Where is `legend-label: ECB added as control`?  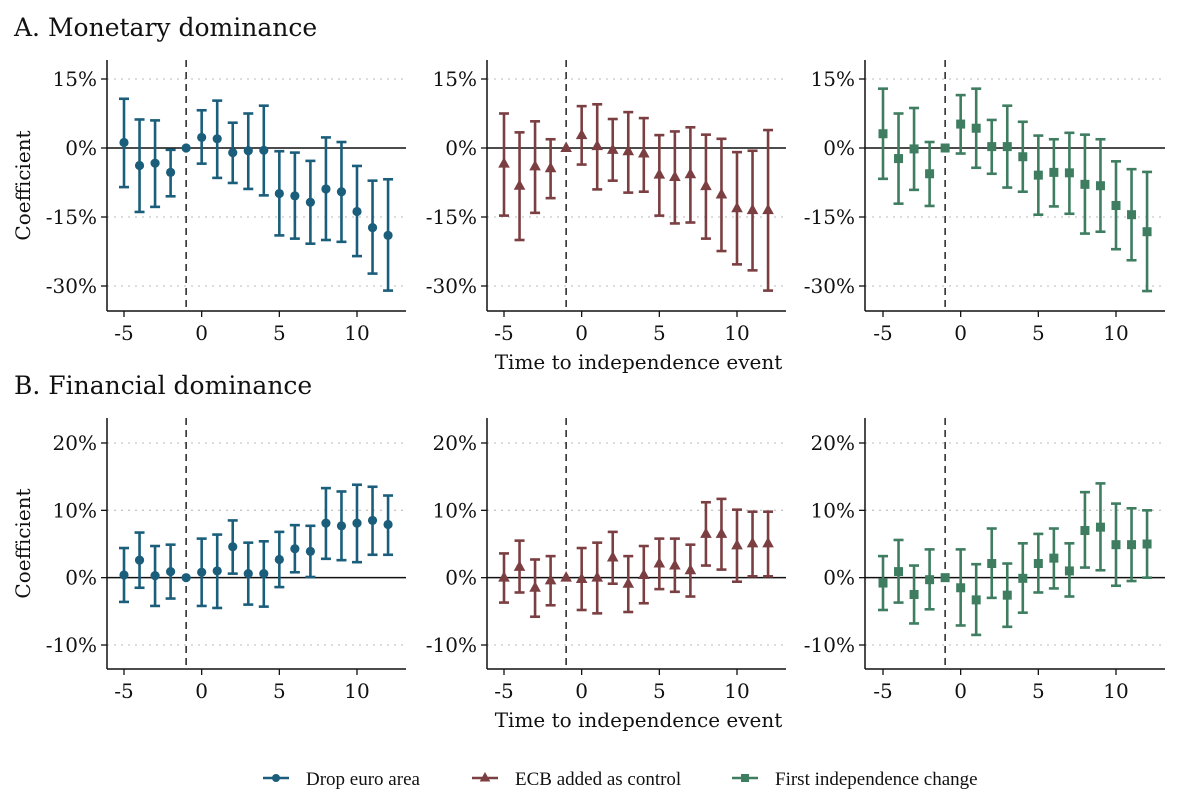
legend-label: ECB added as control is located at coordinates (598, 779).